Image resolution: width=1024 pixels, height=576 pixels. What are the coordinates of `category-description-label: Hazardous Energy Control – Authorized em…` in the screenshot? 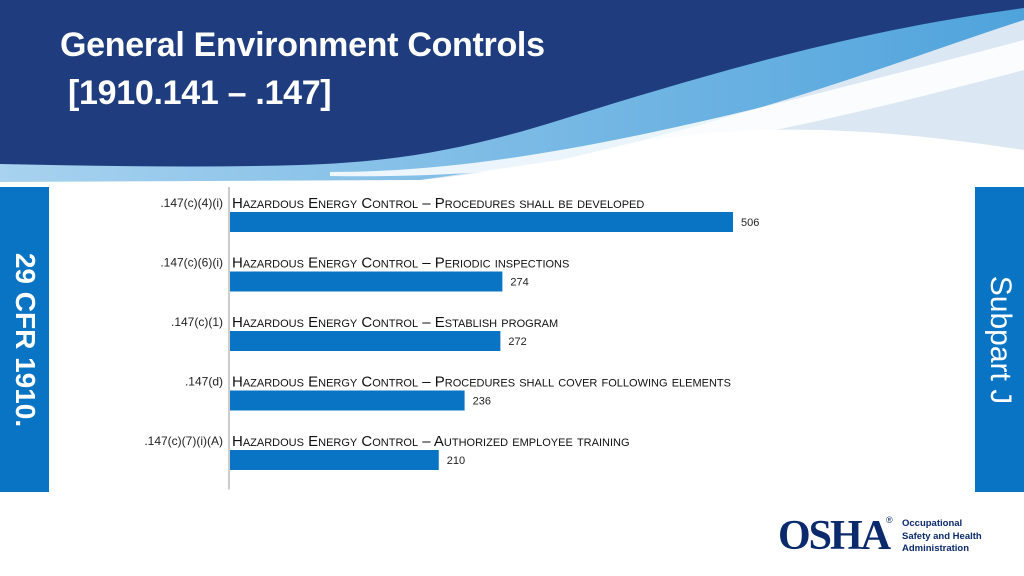 It's located at (431, 441).